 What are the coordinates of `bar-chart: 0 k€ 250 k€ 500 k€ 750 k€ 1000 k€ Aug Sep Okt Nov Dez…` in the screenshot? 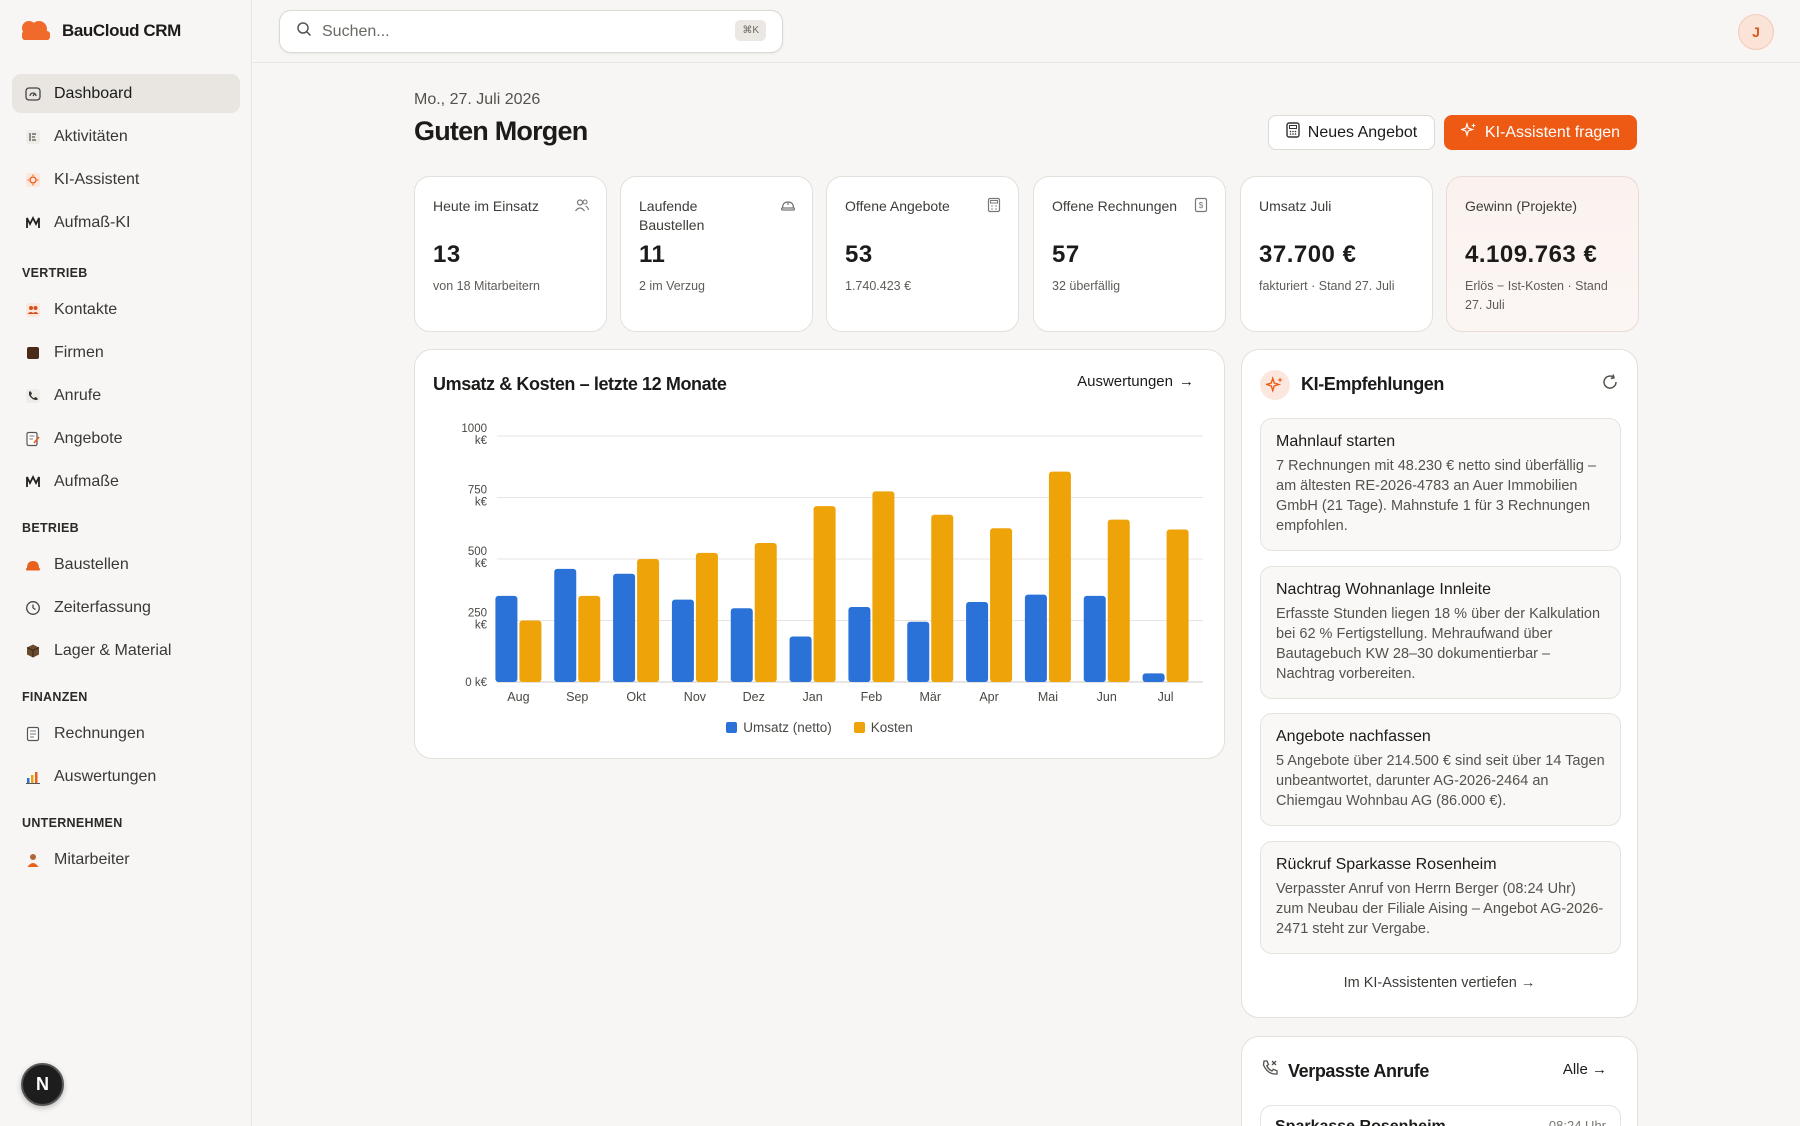 It's located at (832, 563).